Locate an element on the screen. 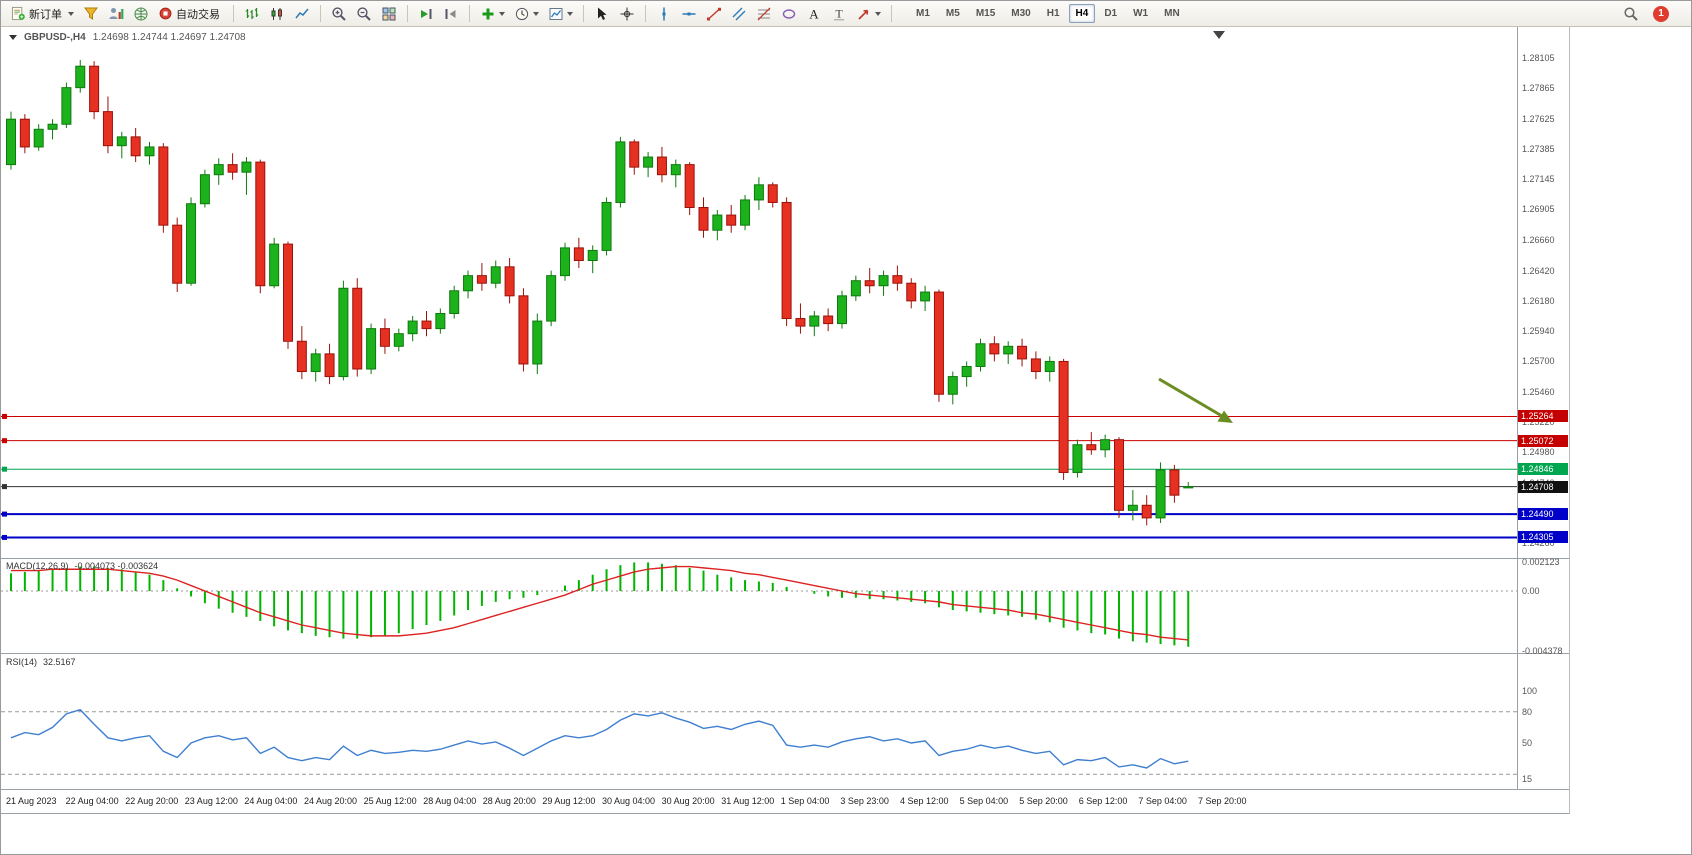 The width and height of the screenshot is (1692, 855). vertical-line-icon is located at coordinates (664, 13).